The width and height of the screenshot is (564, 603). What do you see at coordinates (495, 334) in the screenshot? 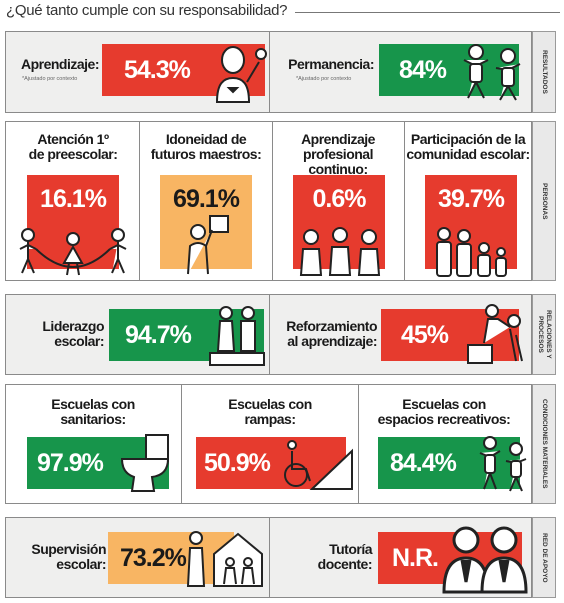
I see `helping-climb-icon` at bounding box center [495, 334].